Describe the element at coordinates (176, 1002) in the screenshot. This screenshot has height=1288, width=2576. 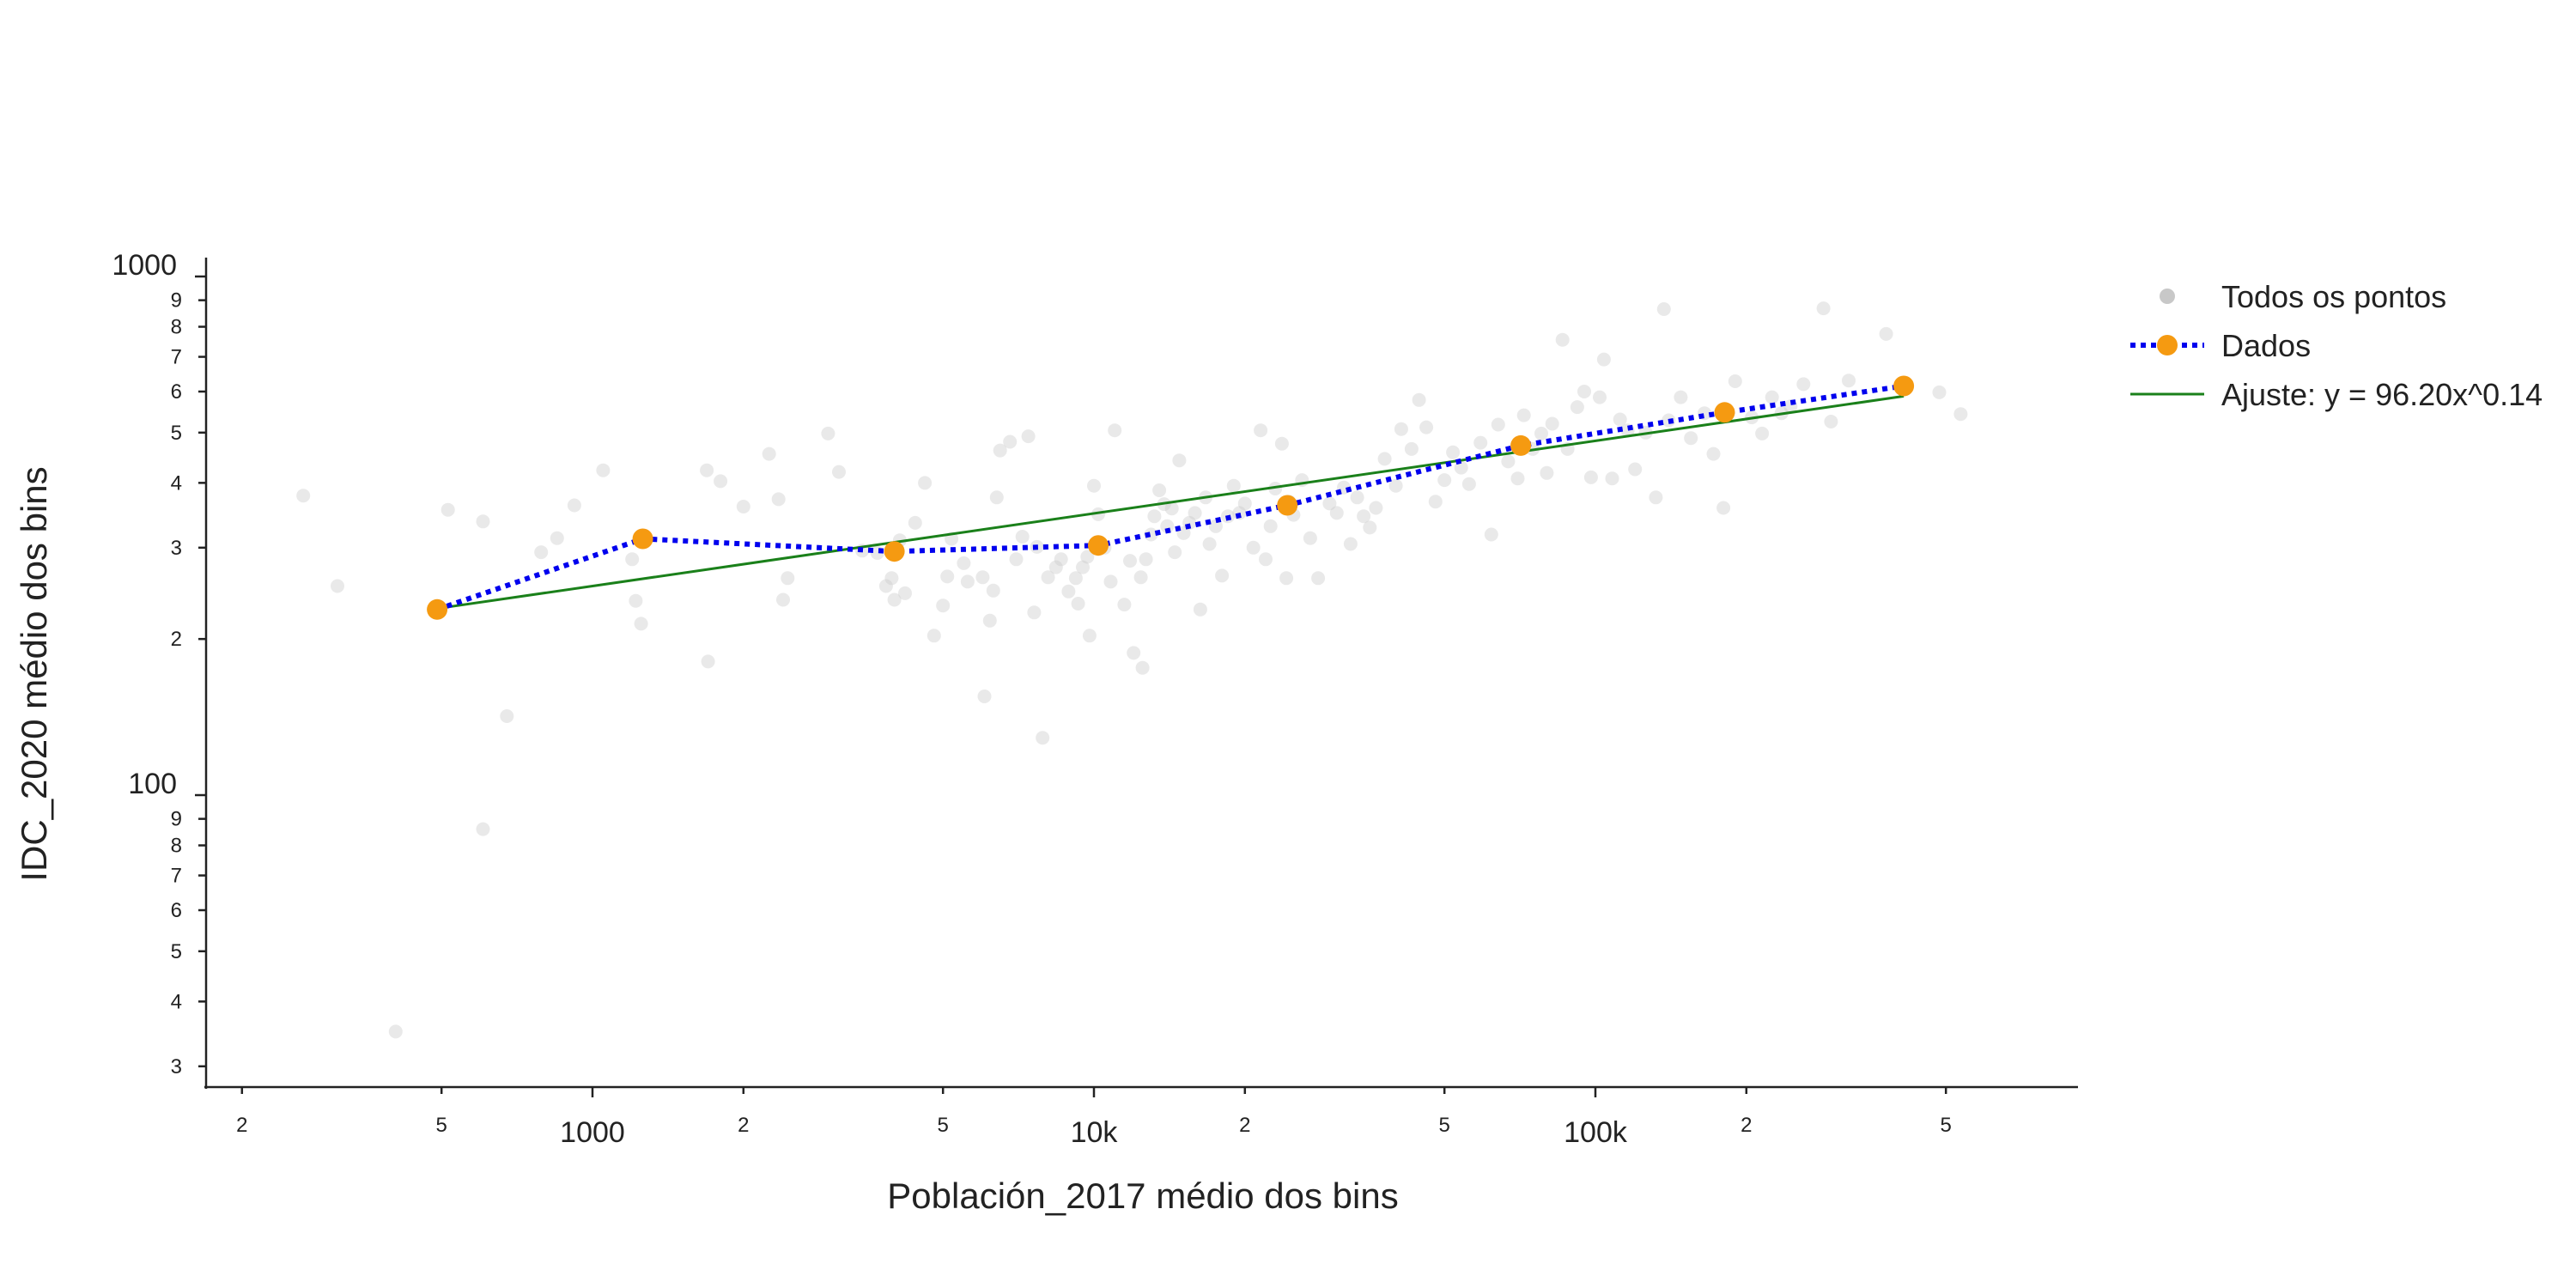
I see `y-tick-label: 4` at that location.